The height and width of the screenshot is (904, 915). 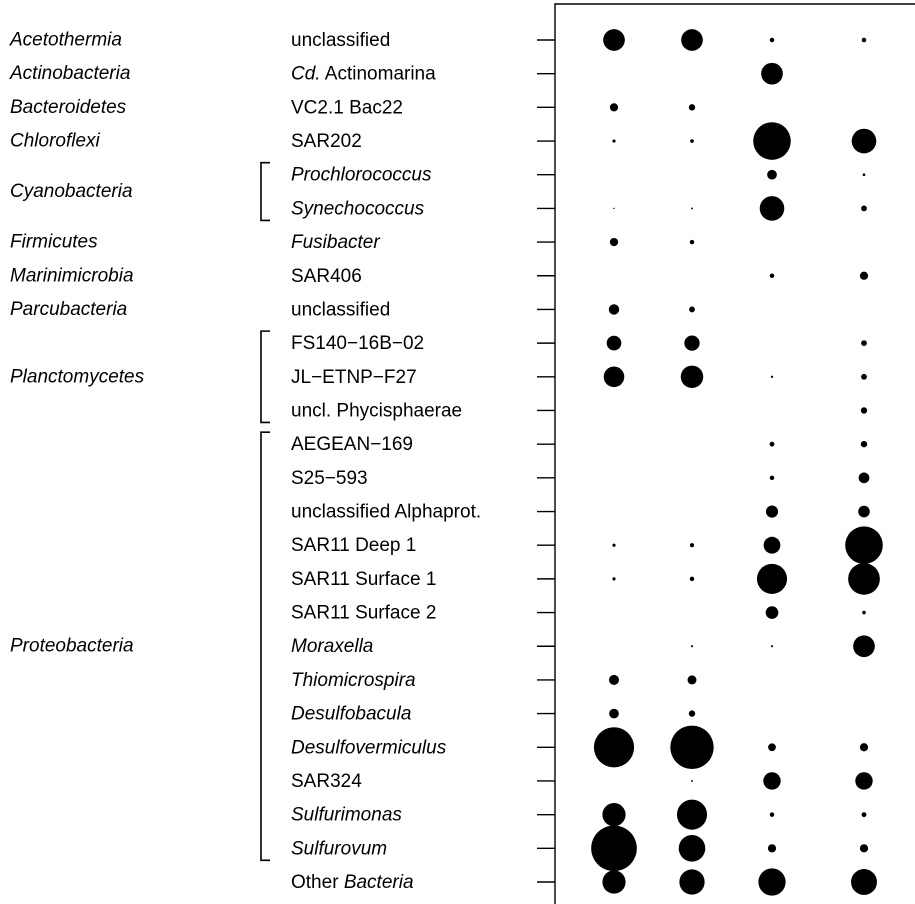 I want to click on taxon-label: unclassified Alphaprot., so click(x=386, y=511).